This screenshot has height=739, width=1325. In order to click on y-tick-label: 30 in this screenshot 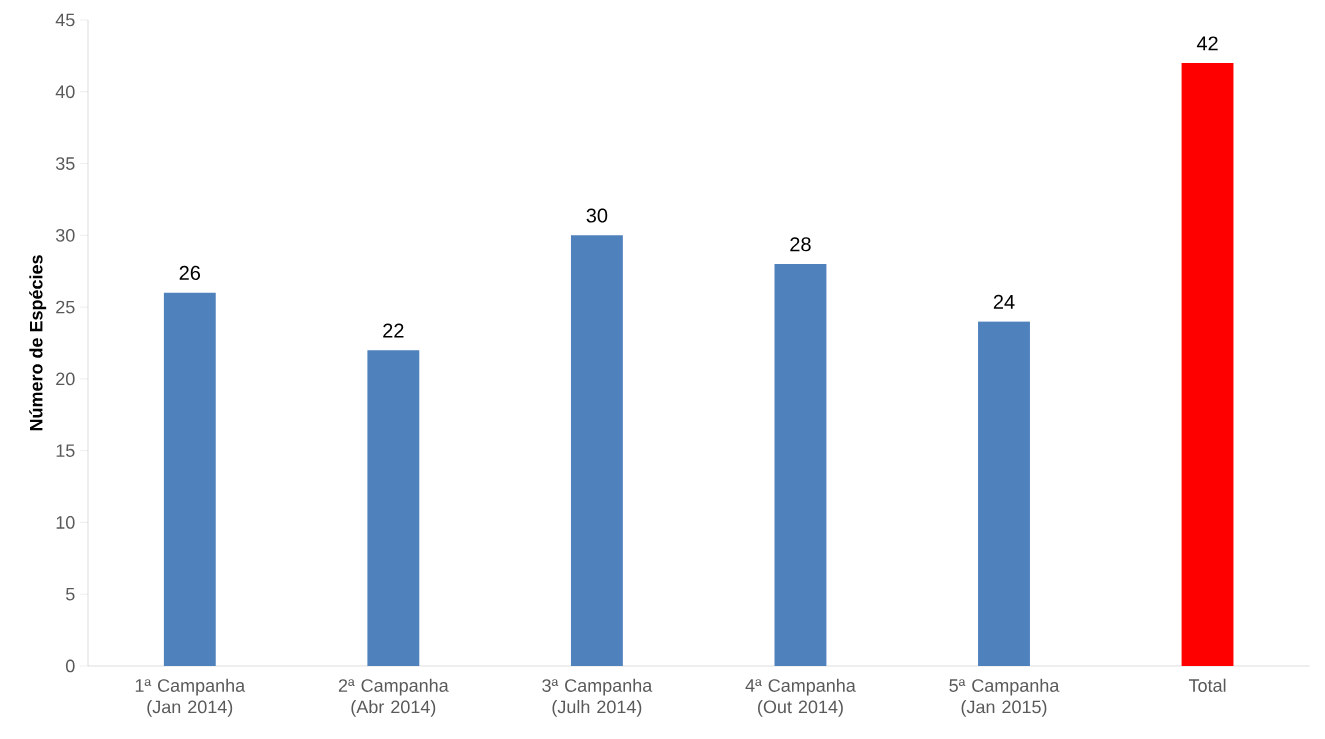, I will do `click(65, 235)`.